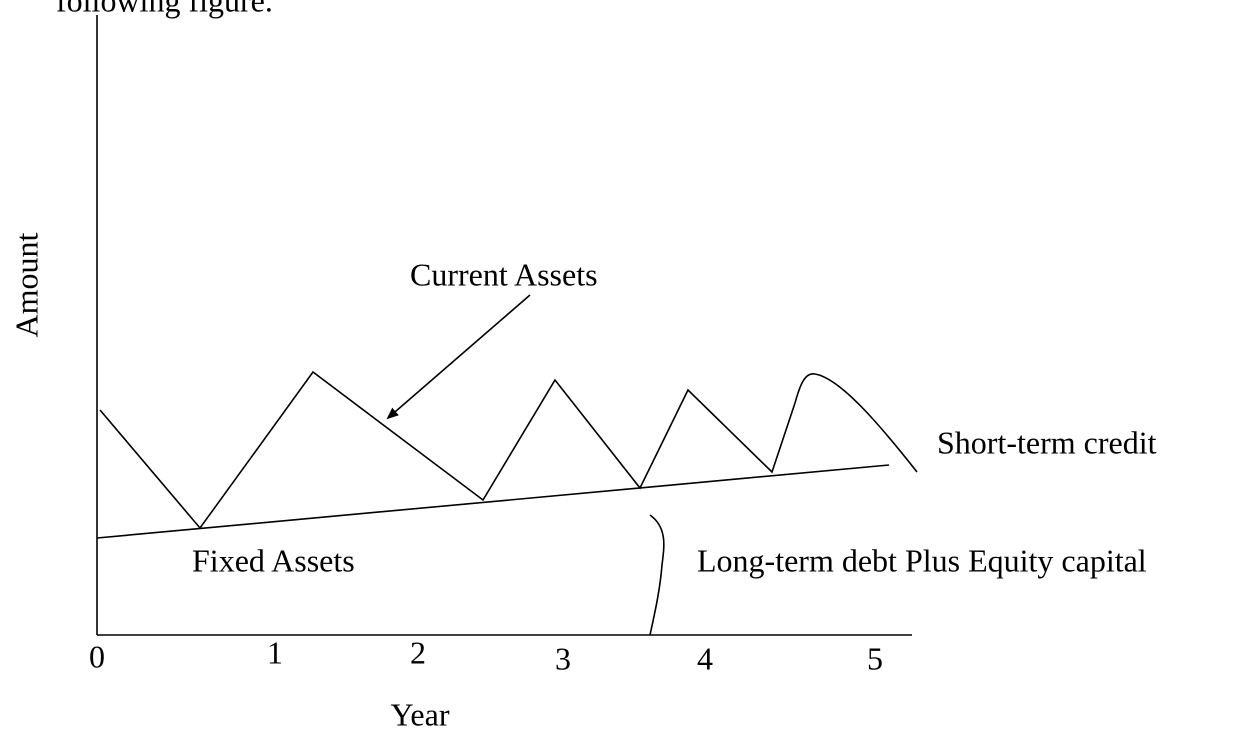  What do you see at coordinates (273, 560) in the screenshot?
I see `annotation: Fixed Assets` at bounding box center [273, 560].